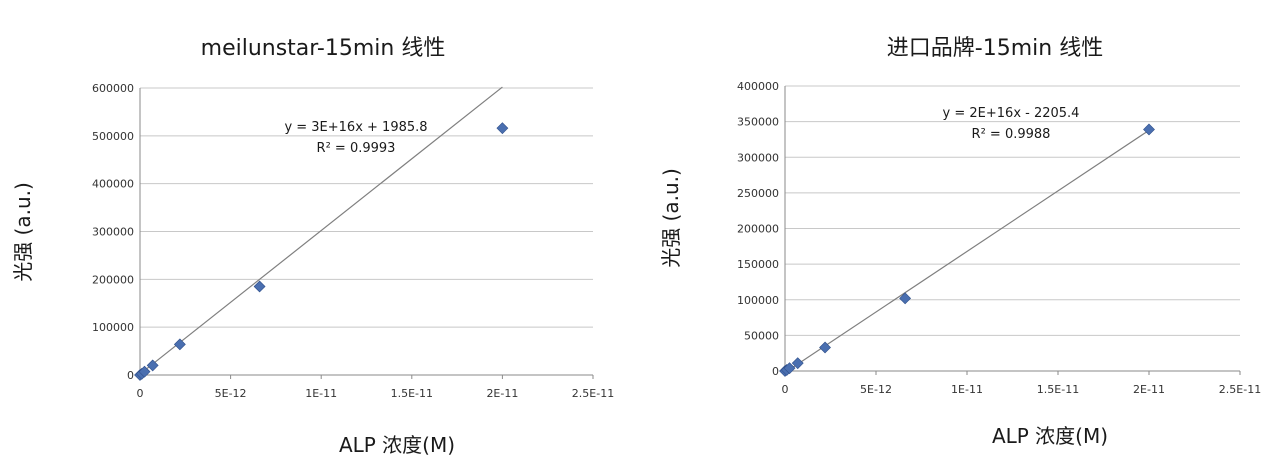 The image size is (1284, 475). I want to click on y-tick-label: 250000, so click(758, 193).